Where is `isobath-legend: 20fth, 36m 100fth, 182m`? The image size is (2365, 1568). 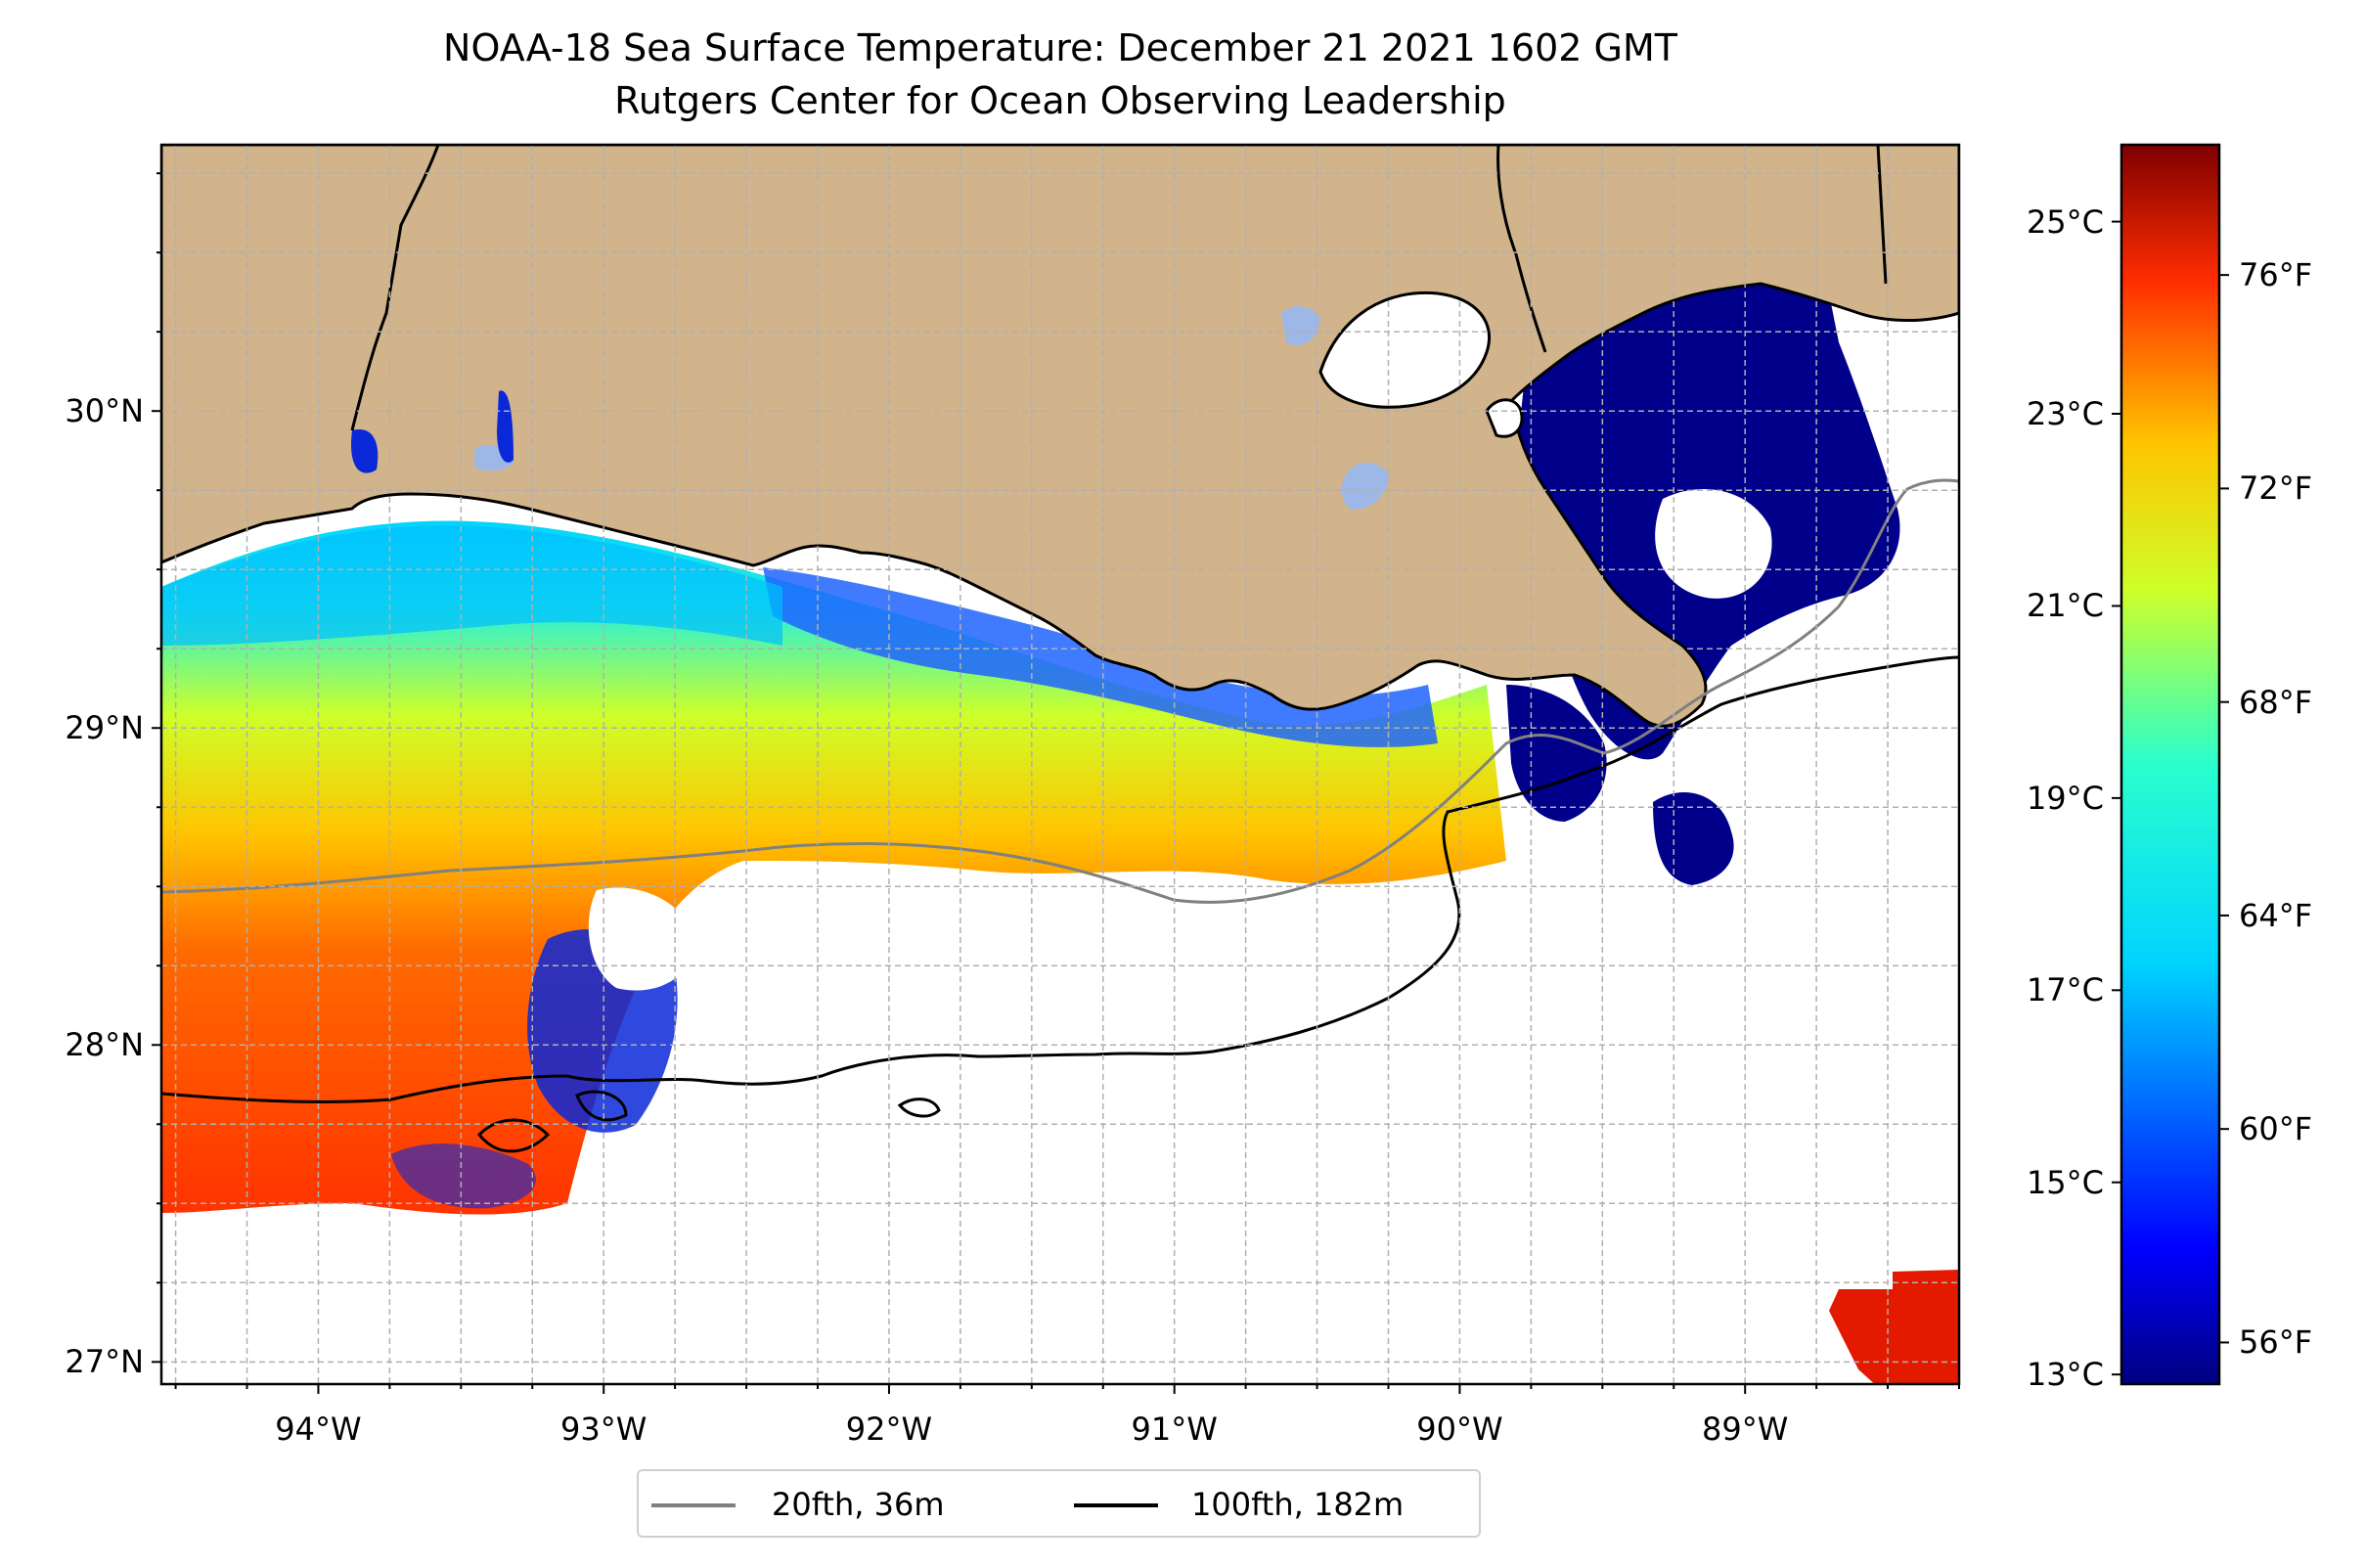
isobath-legend: 20fth, 36m 100fth, 182m is located at coordinates (1059, 1503).